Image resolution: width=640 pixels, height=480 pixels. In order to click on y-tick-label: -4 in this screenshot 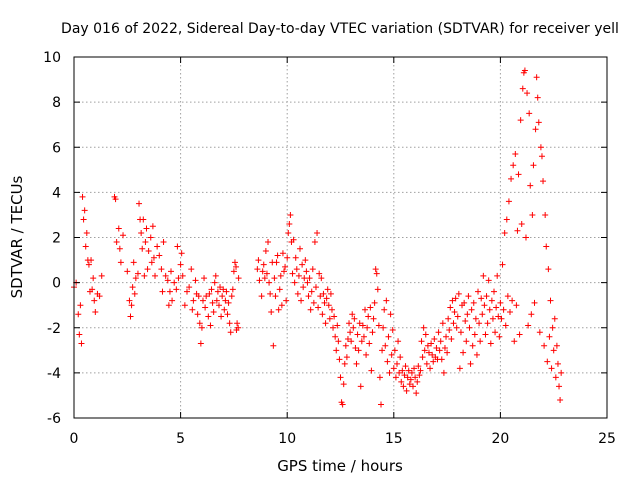, I will do `click(54, 374)`.